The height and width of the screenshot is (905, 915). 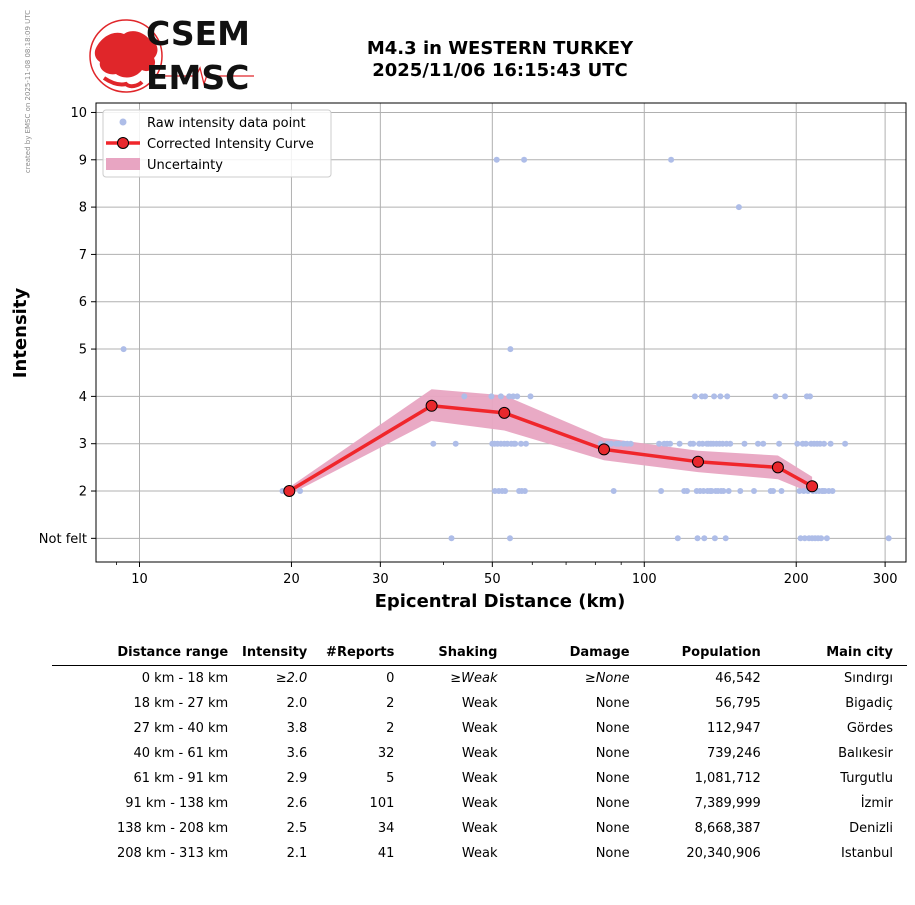 I want to click on x-tick-label: 10, so click(x=139, y=579).